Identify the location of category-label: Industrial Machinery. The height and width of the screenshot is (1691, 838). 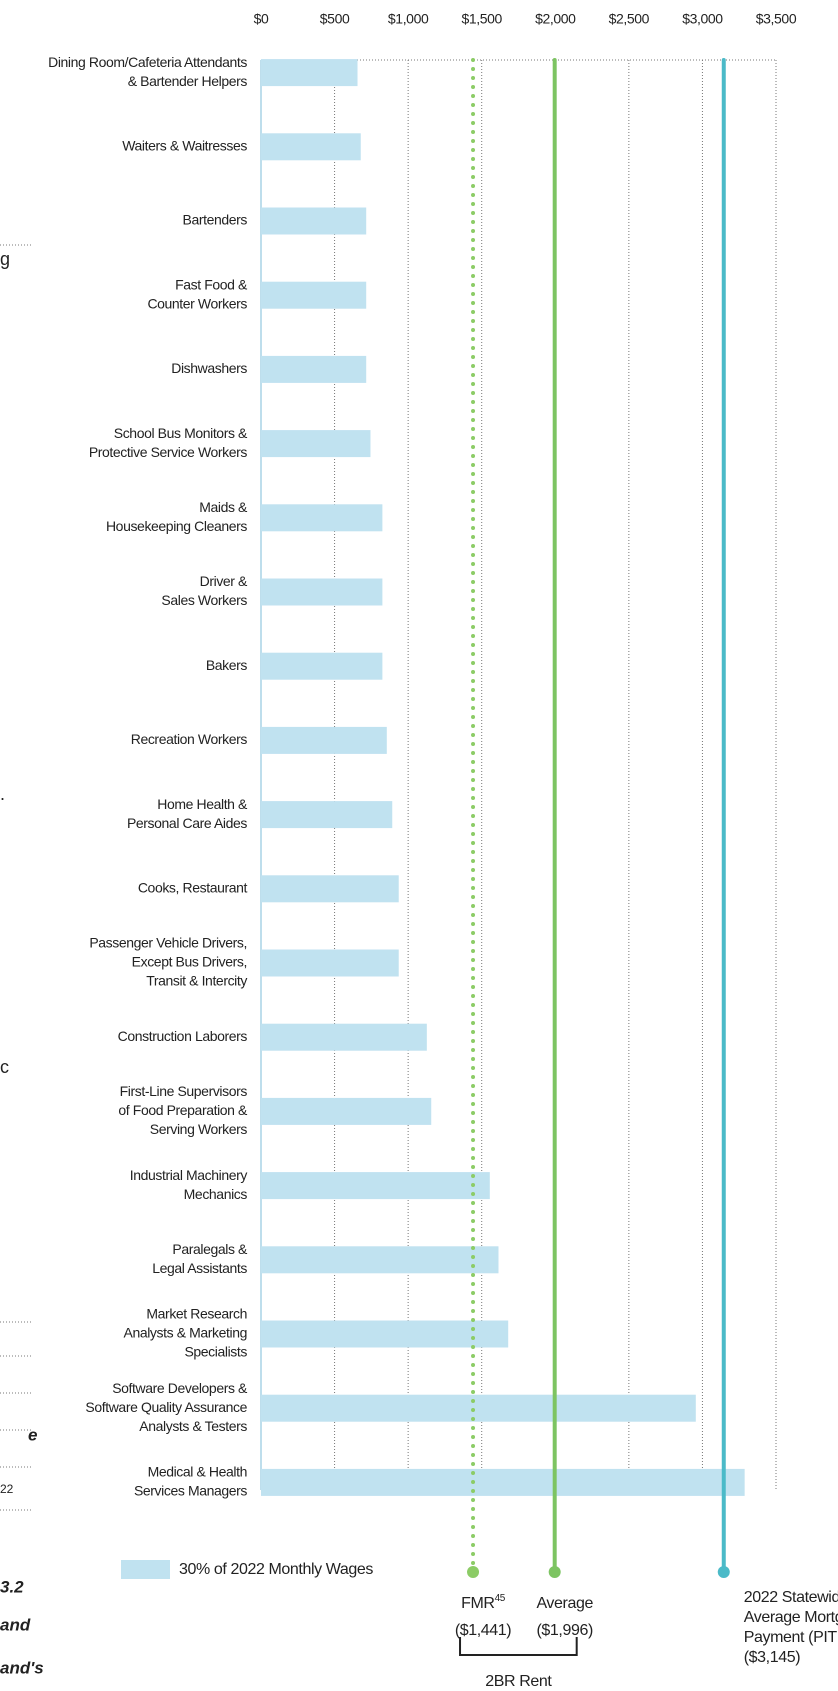
(189, 1175).